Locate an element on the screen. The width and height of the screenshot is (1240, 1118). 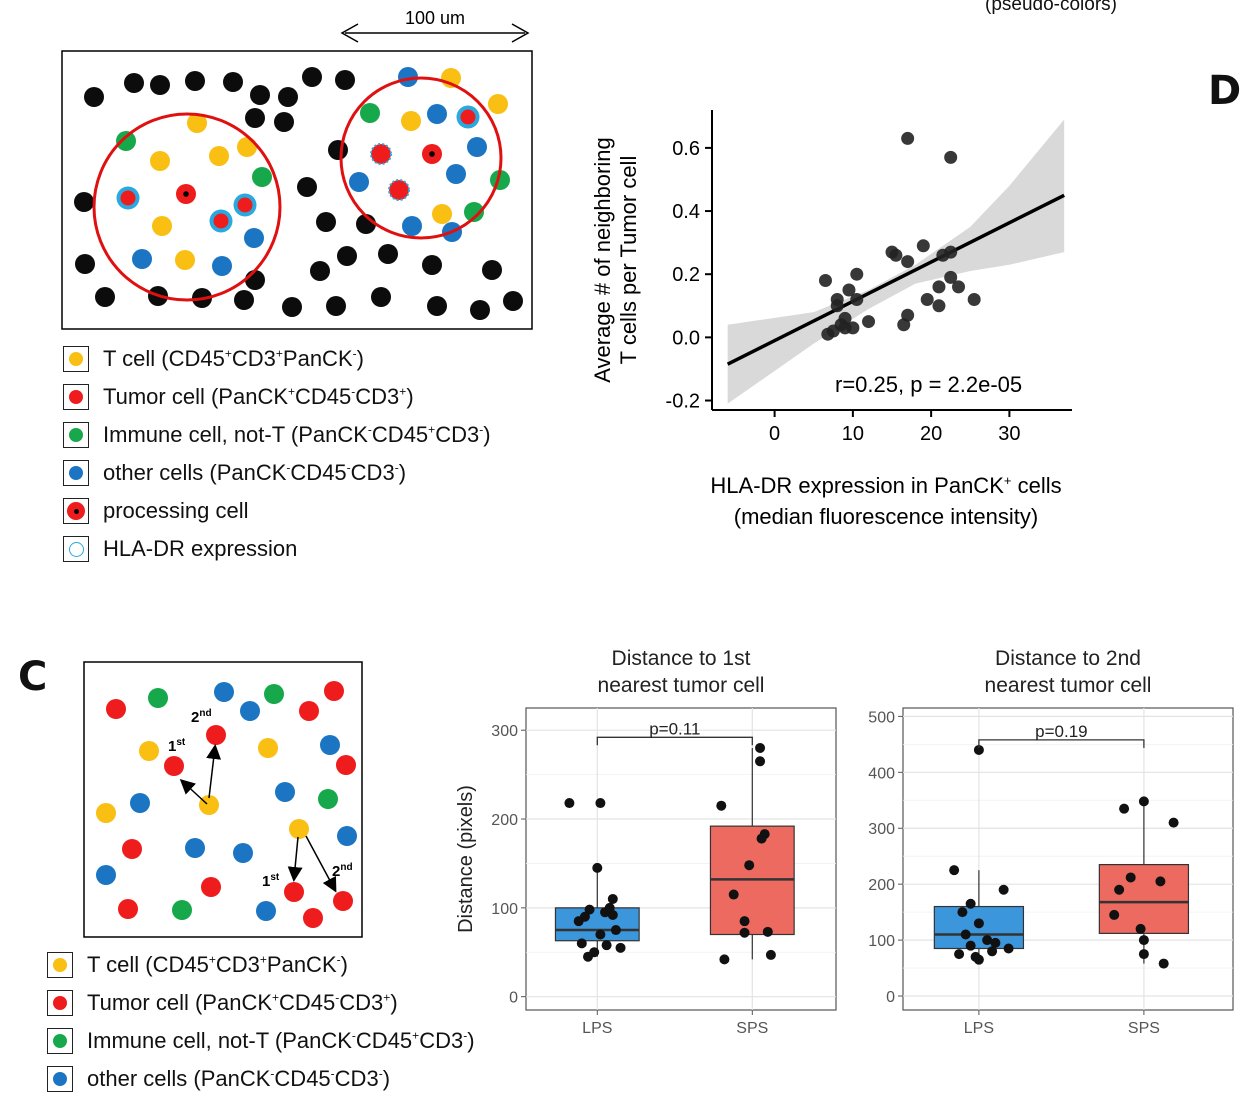
y-axis-label: Distance (pixels) is located at coordinates (466, 859).